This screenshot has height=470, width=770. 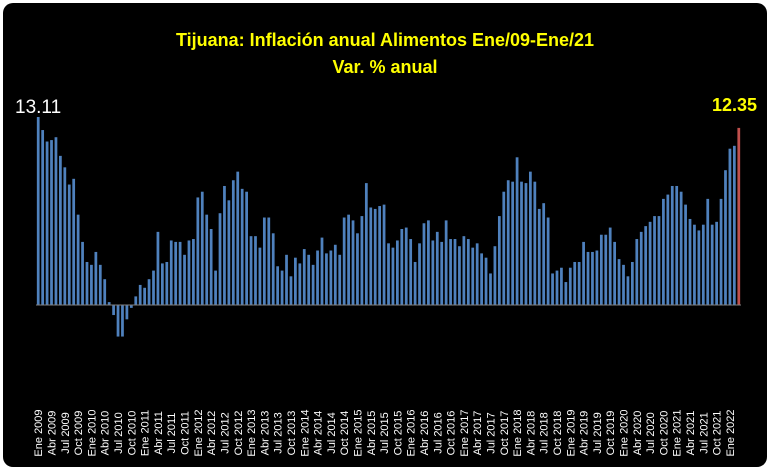 I want to click on x-tick-label: Ene 2022, so click(x=731, y=432).